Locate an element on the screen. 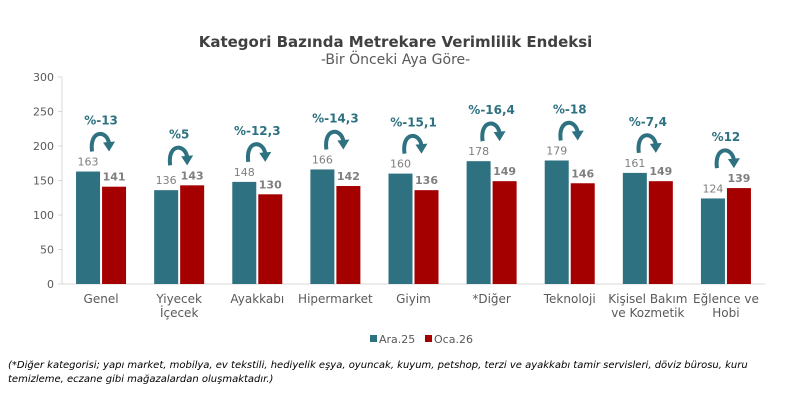 The height and width of the screenshot is (408, 791). x-tick-label: Eğlence ve is located at coordinates (726, 299).